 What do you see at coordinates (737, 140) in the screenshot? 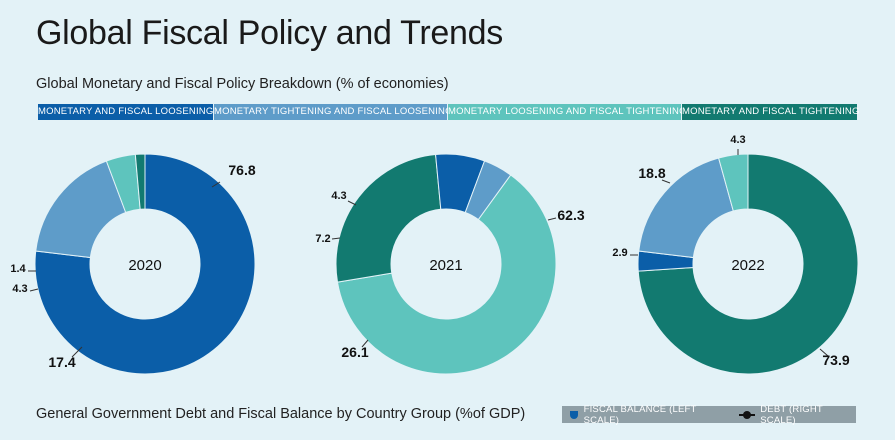
I see `data-label-2022-2: 4.3` at bounding box center [737, 140].